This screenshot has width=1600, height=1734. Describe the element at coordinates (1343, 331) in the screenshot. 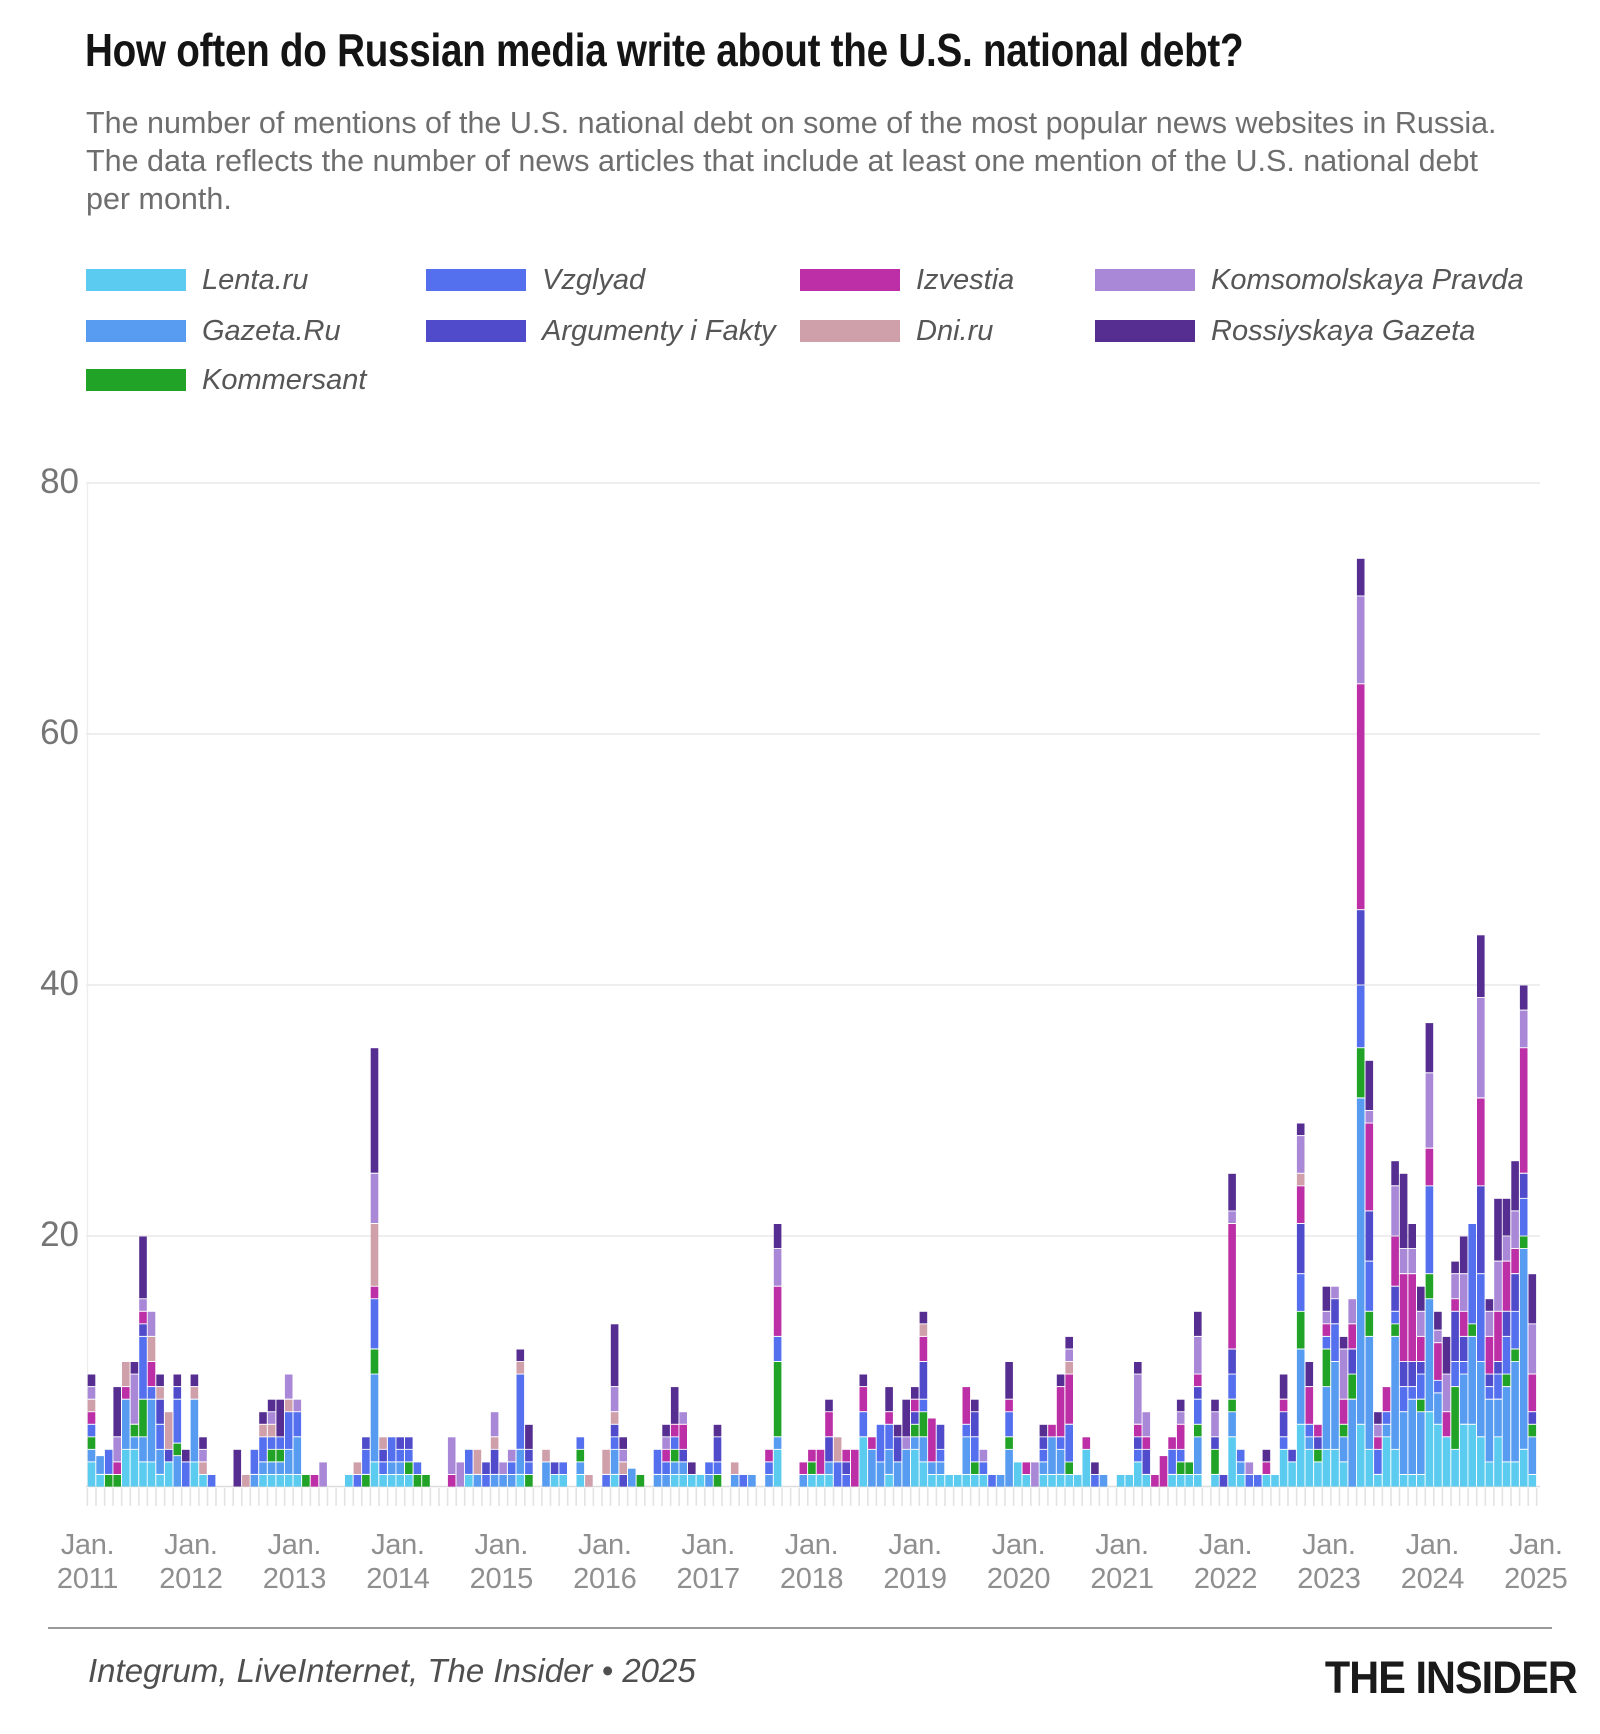

I see `svg-text: Rossiyskaya Gazeta` at that location.